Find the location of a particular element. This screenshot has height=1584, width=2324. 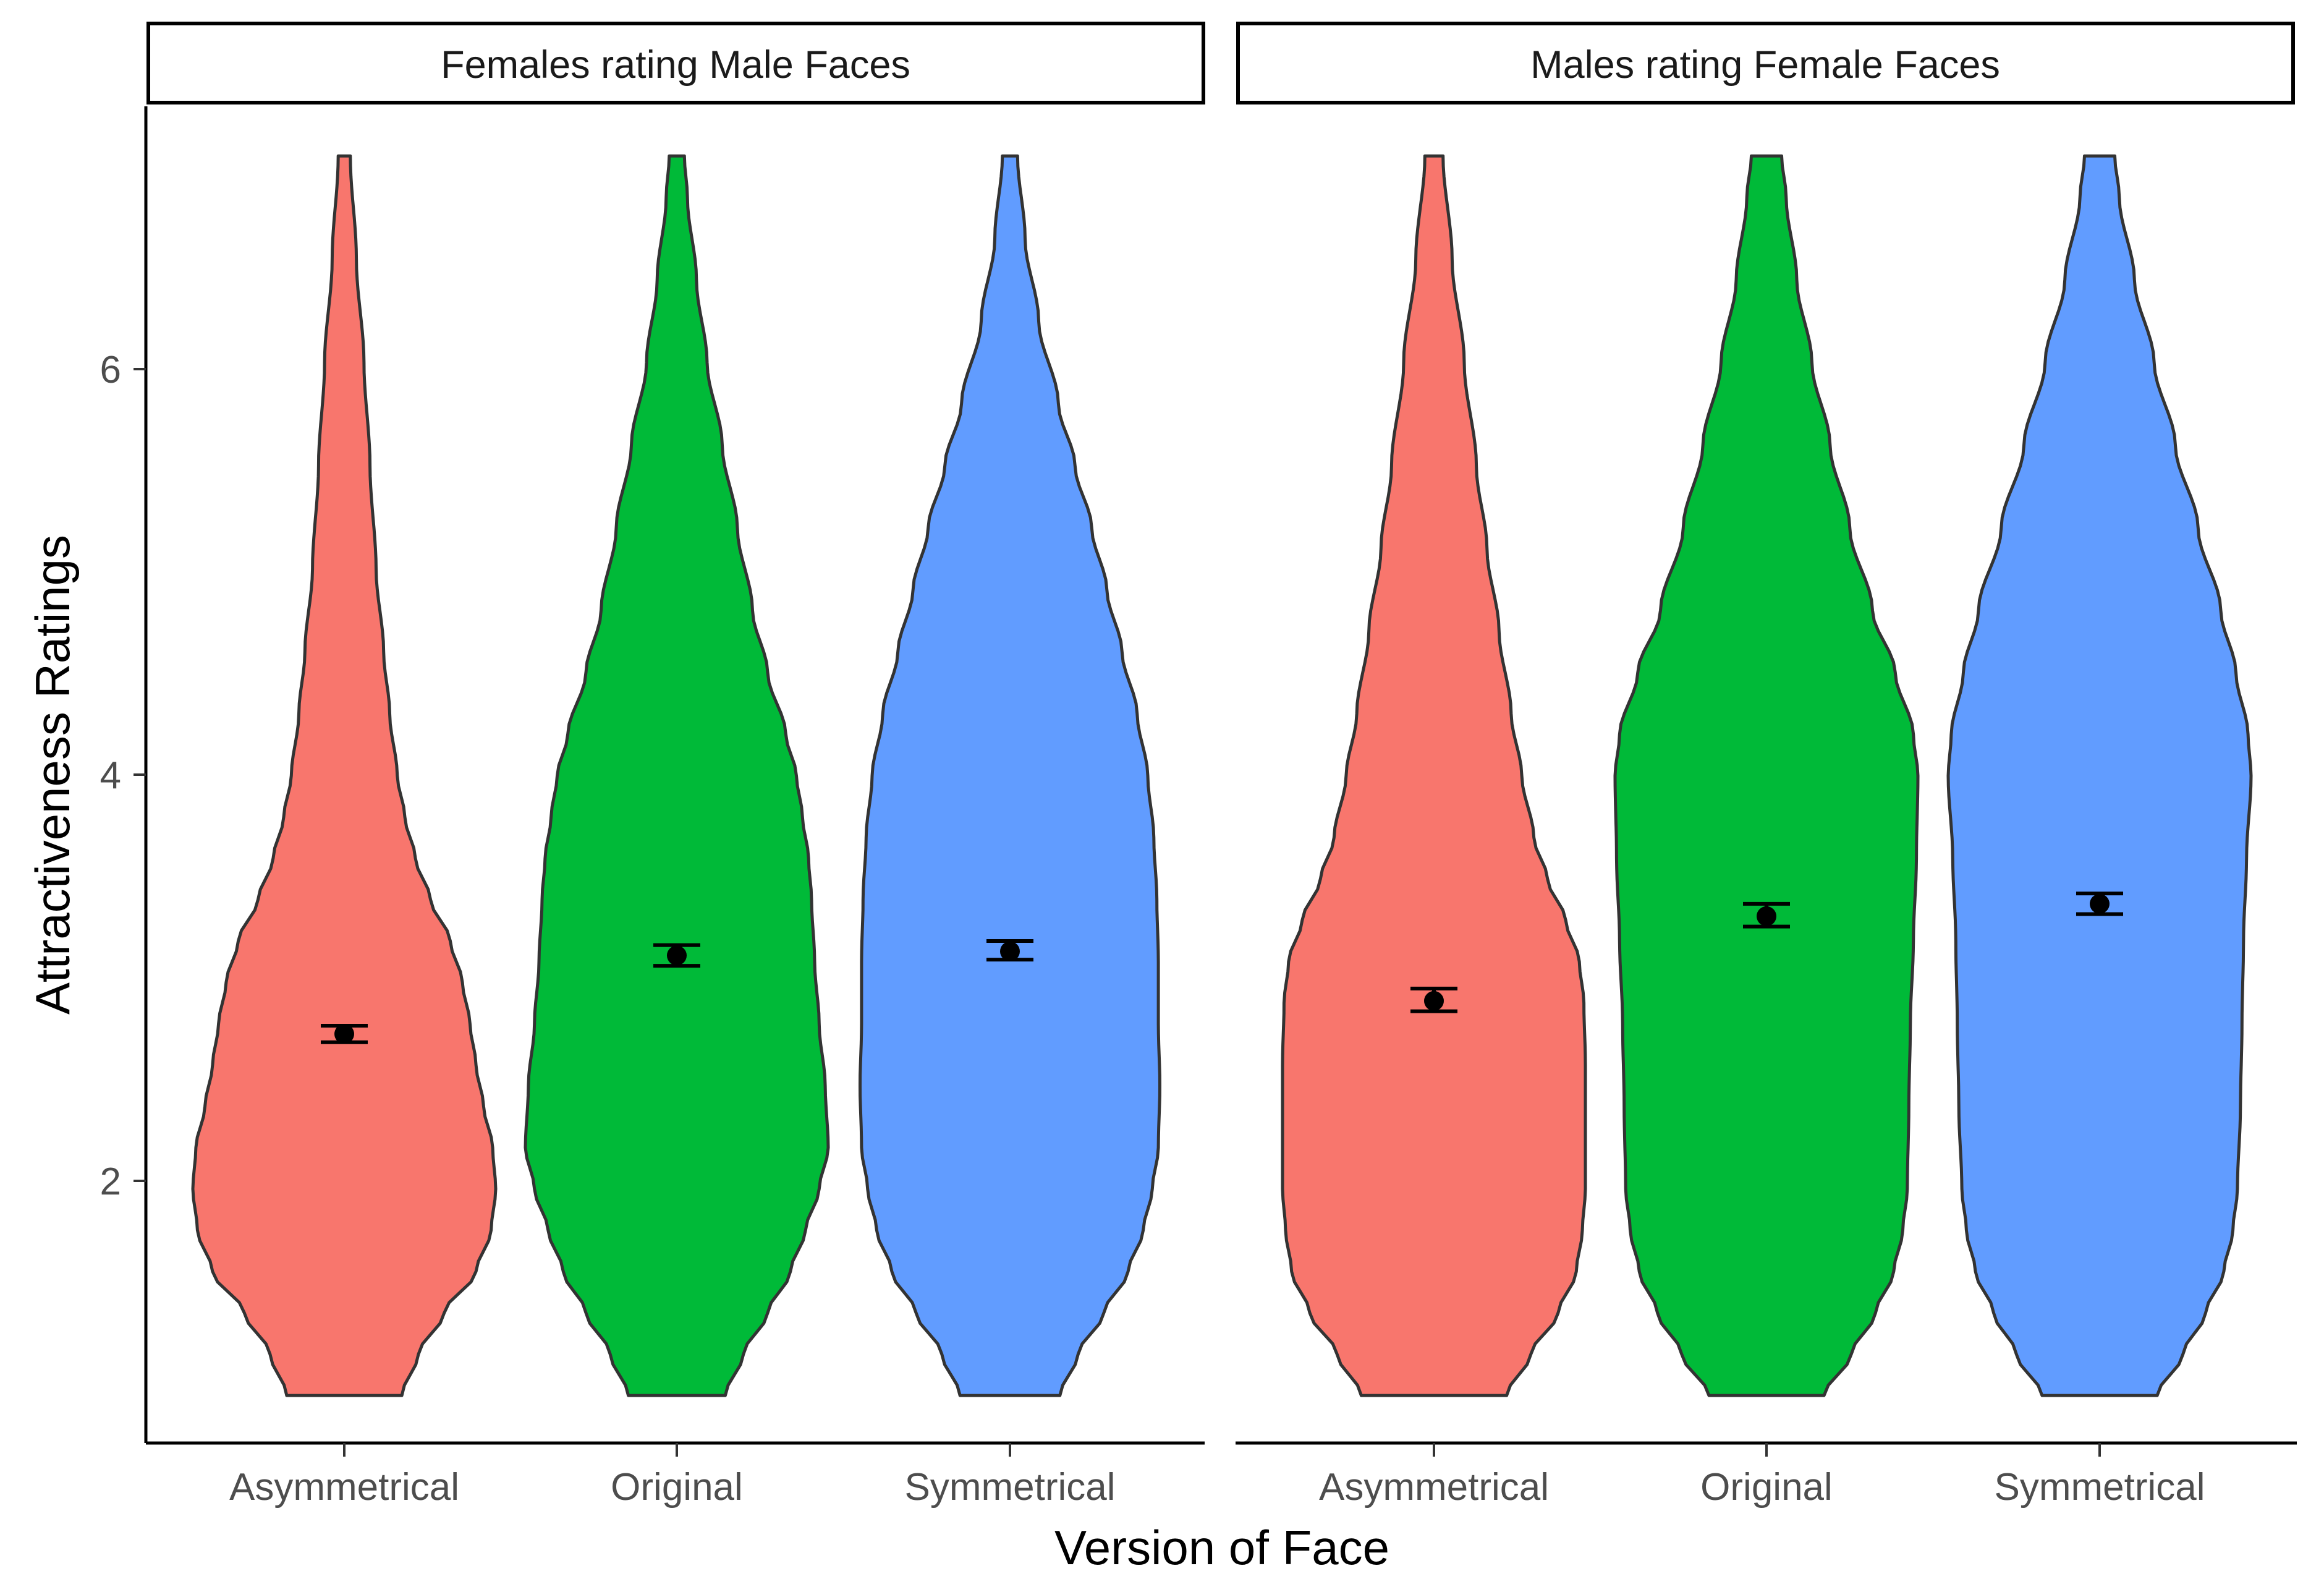

facet-label-left: Females rating Male Faces is located at coordinates (675, 65).